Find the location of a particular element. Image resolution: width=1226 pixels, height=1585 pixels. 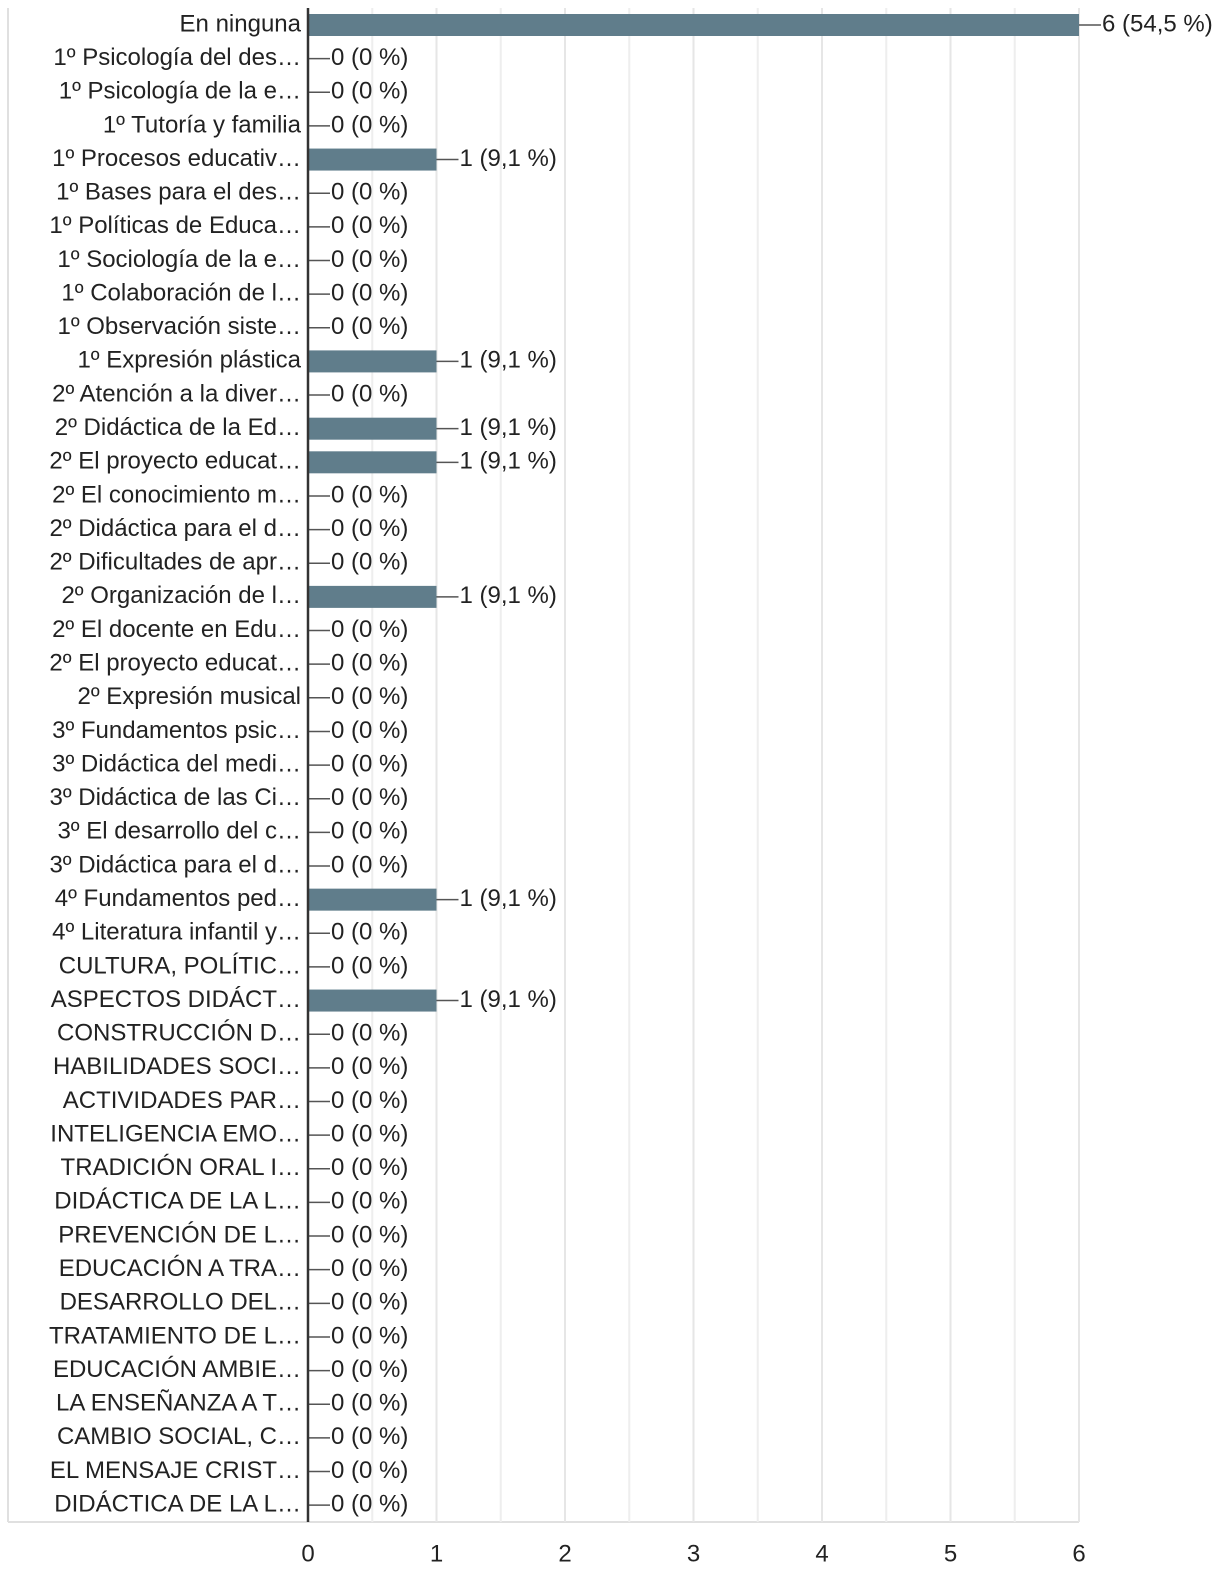

y-tick-label: En ninguna is located at coordinates (241, 23).